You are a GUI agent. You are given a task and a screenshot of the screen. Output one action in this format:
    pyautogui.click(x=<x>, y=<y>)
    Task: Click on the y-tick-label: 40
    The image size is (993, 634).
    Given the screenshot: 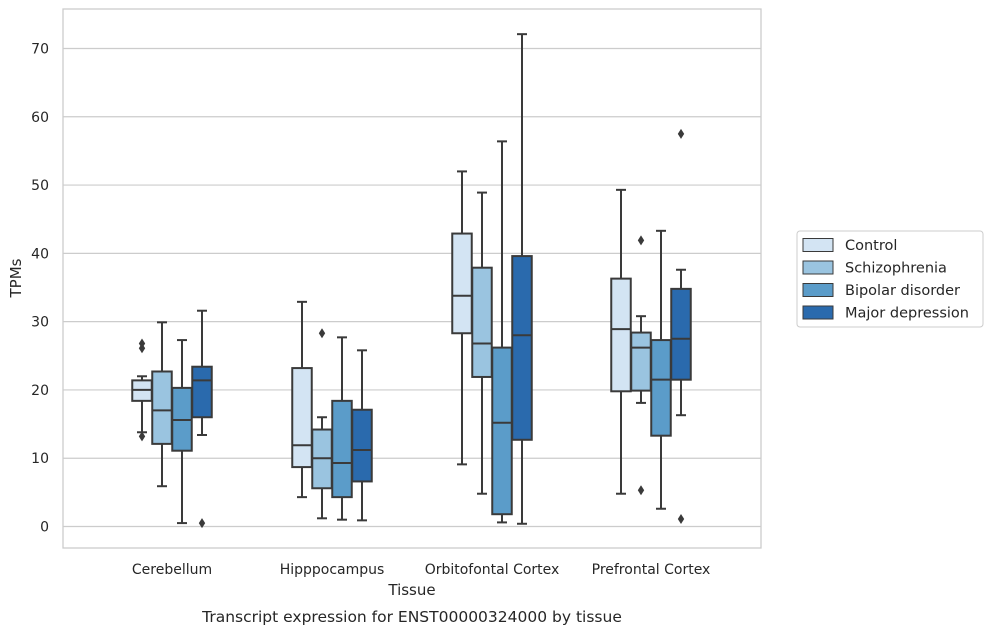 What is the action you would take?
    pyautogui.click(x=40, y=254)
    